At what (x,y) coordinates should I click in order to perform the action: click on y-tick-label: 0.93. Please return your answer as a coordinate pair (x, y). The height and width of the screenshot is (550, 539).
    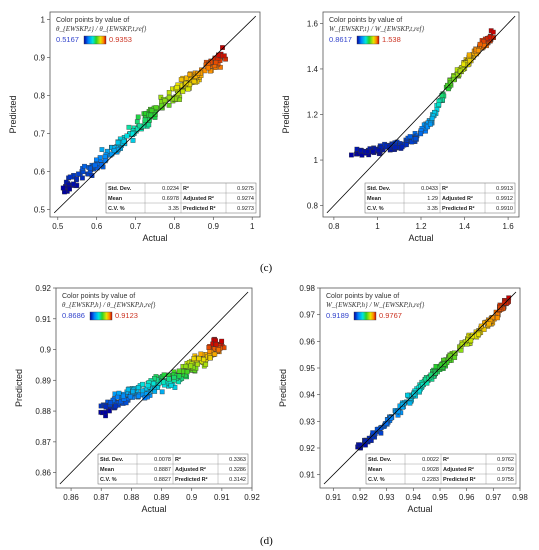
    Looking at the image, I should click on (307, 421).